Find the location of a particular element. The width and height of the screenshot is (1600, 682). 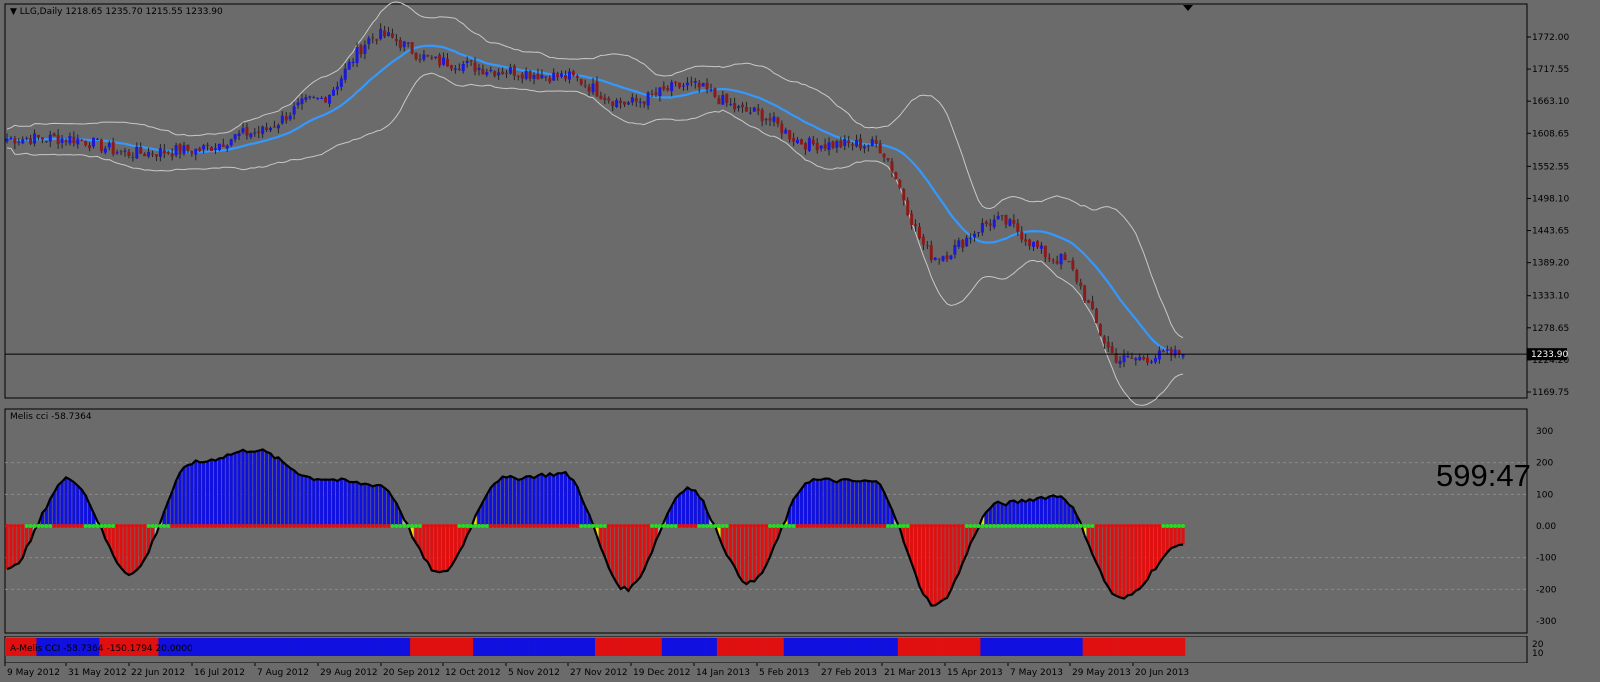

collapse-arrow-icon: ▼ is located at coordinates (13, 12).